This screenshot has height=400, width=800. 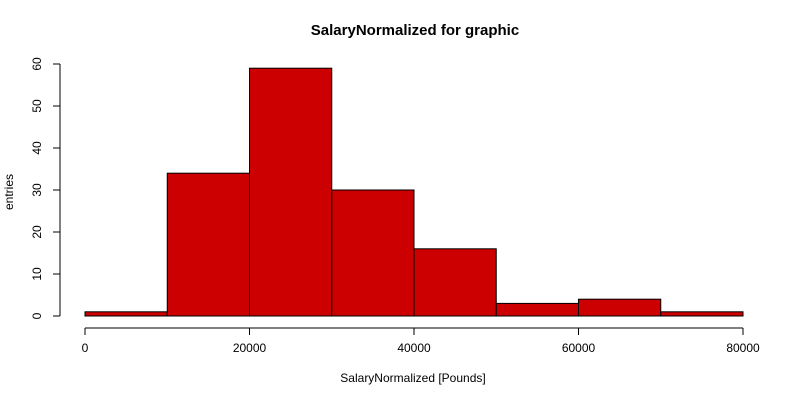 What do you see at coordinates (37, 106) in the screenshot?
I see `y-tick-label: 50` at bounding box center [37, 106].